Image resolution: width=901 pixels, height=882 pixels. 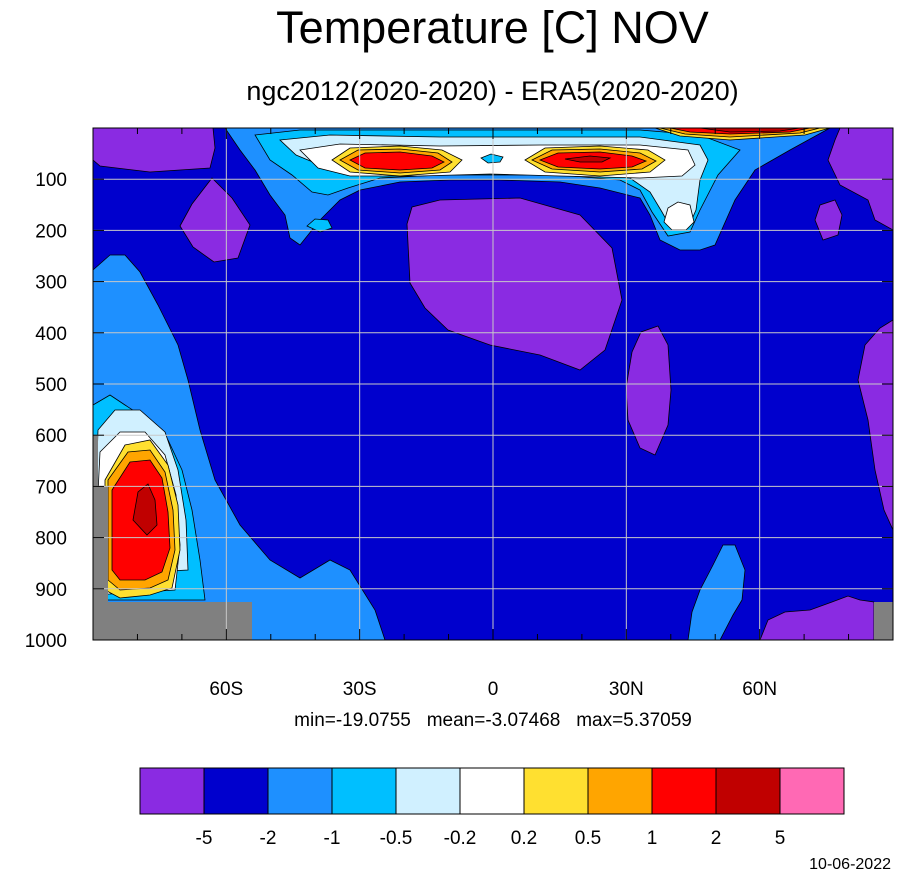 What do you see at coordinates (626, 689) in the screenshot?
I see `x-tick-label: 30N` at bounding box center [626, 689].